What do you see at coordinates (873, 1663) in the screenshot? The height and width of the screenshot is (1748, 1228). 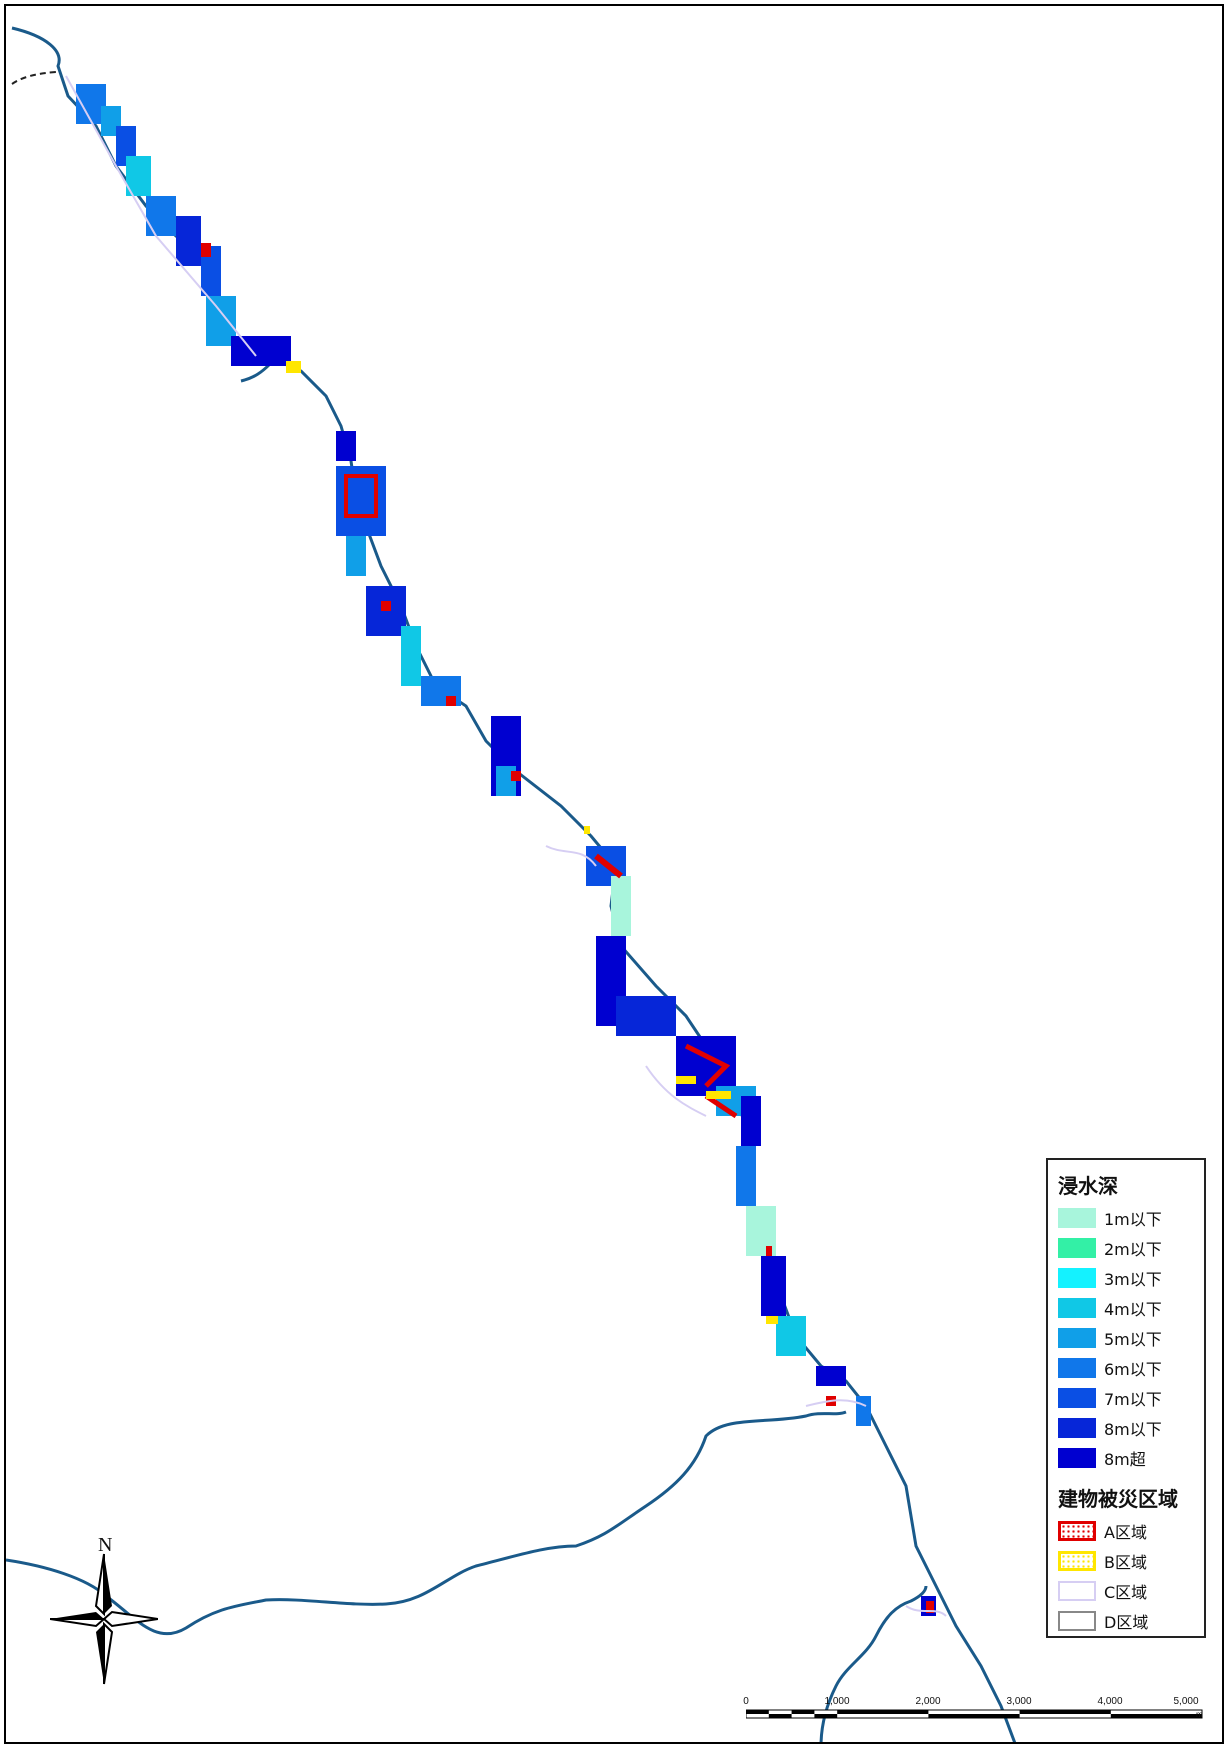 I see `south-tributary` at bounding box center [873, 1663].